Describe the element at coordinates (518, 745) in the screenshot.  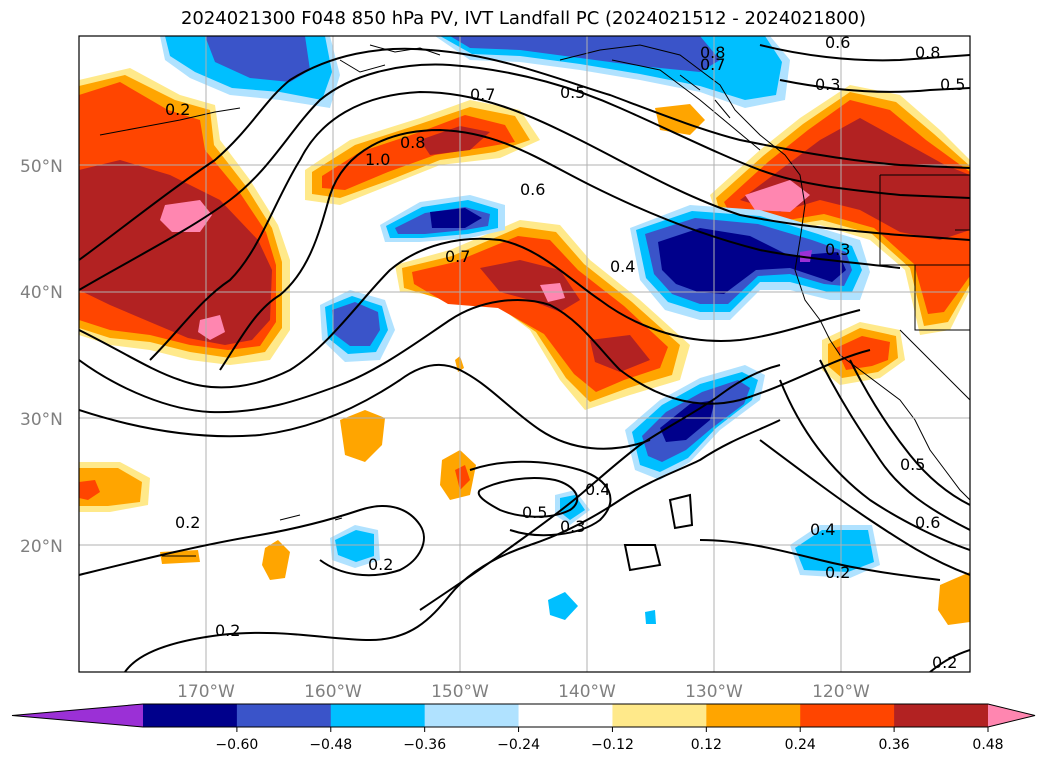
I see `colorbar-tick-label: −0.24` at that location.